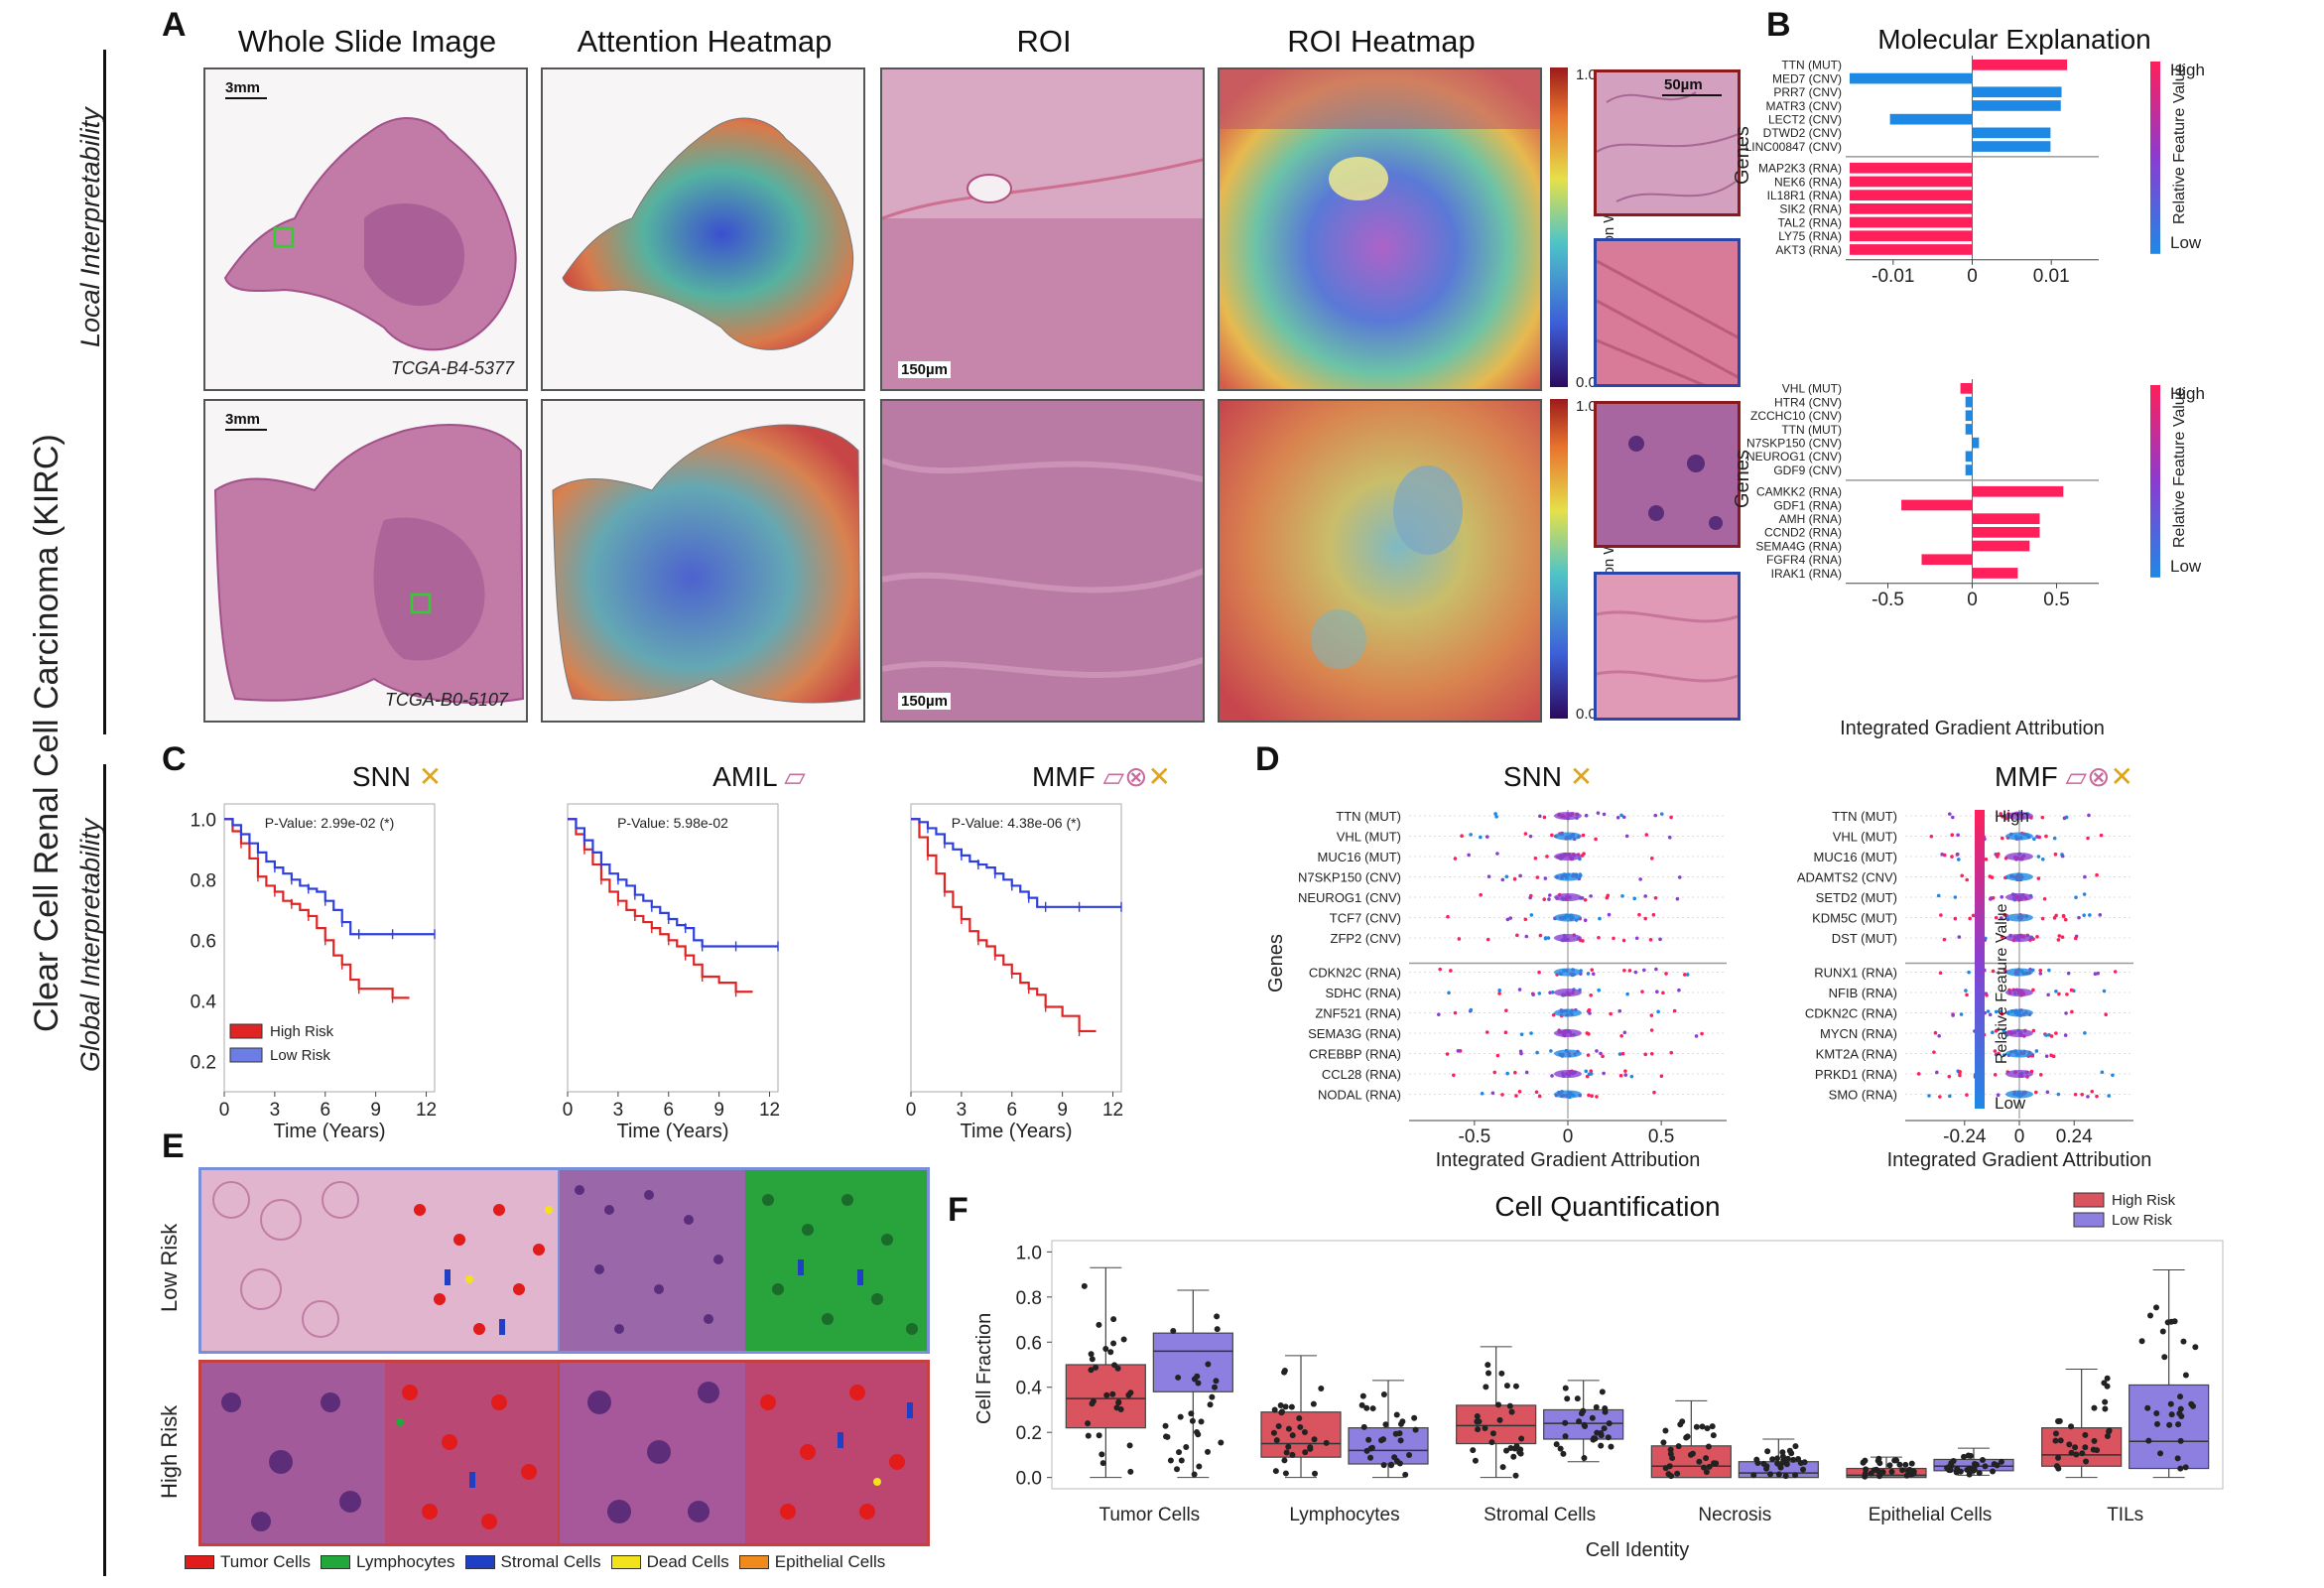 This screenshot has height=1588, width=2324. Describe the element at coordinates (2006, 518) in the screenshot. I see `bar-amh-rna` at that location.